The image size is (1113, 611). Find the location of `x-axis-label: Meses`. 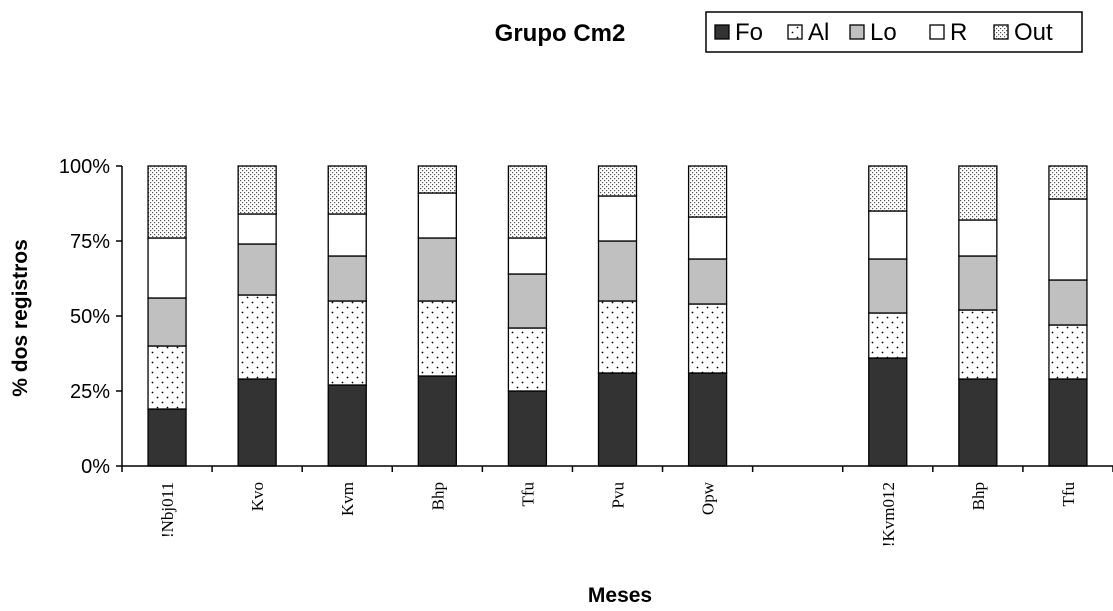

x-axis-label: Meses is located at coordinates (620, 595).